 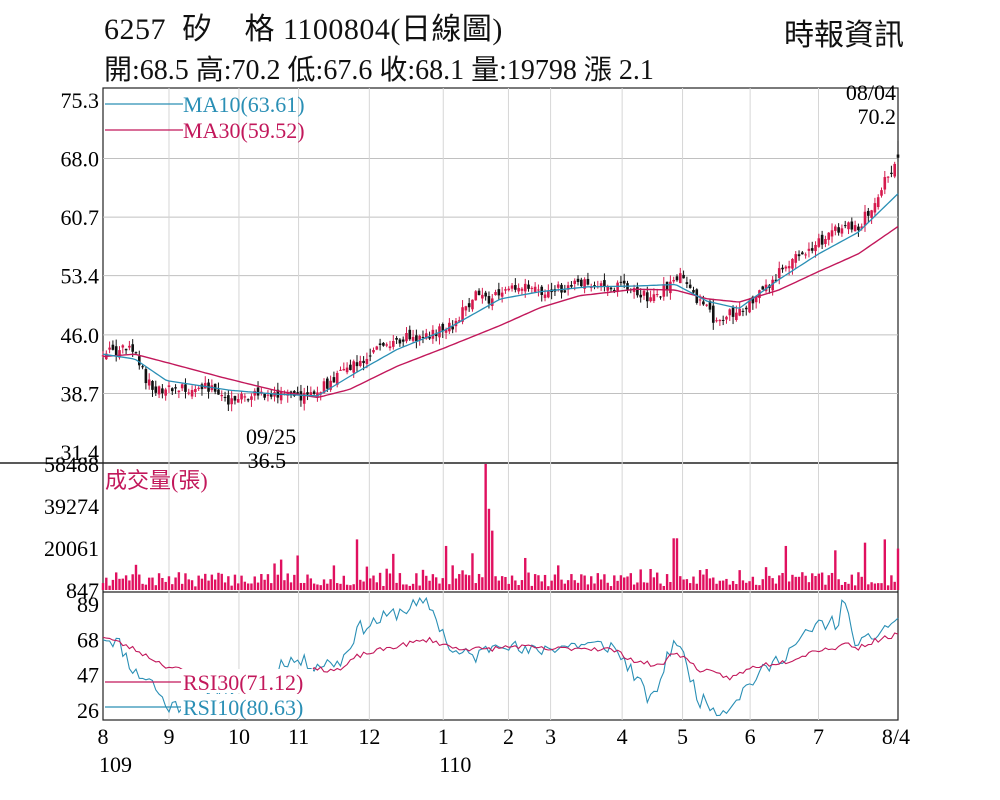 What do you see at coordinates (156, 480) in the screenshot?
I see `volume-title: 成交量(張)` at bounding box center [156, 480].